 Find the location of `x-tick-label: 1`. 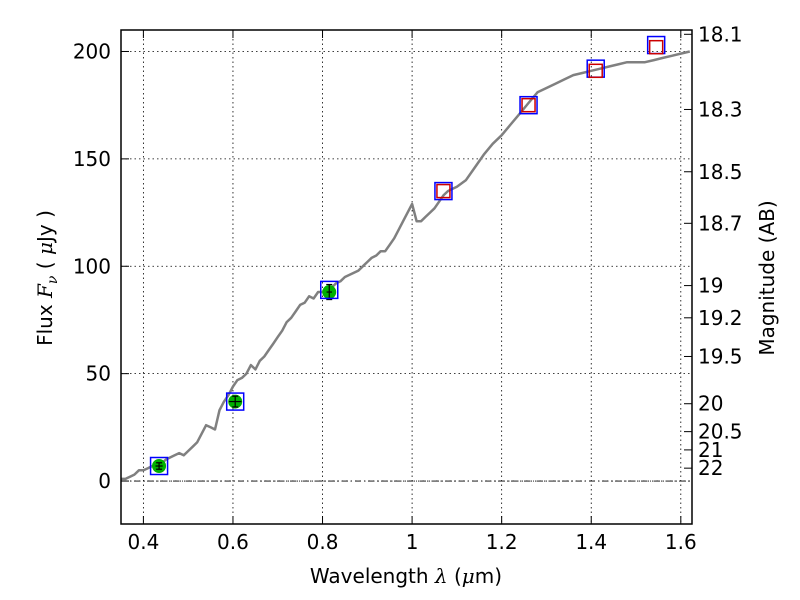

x-tick-label: 1 is located at coordinates (412, 542).